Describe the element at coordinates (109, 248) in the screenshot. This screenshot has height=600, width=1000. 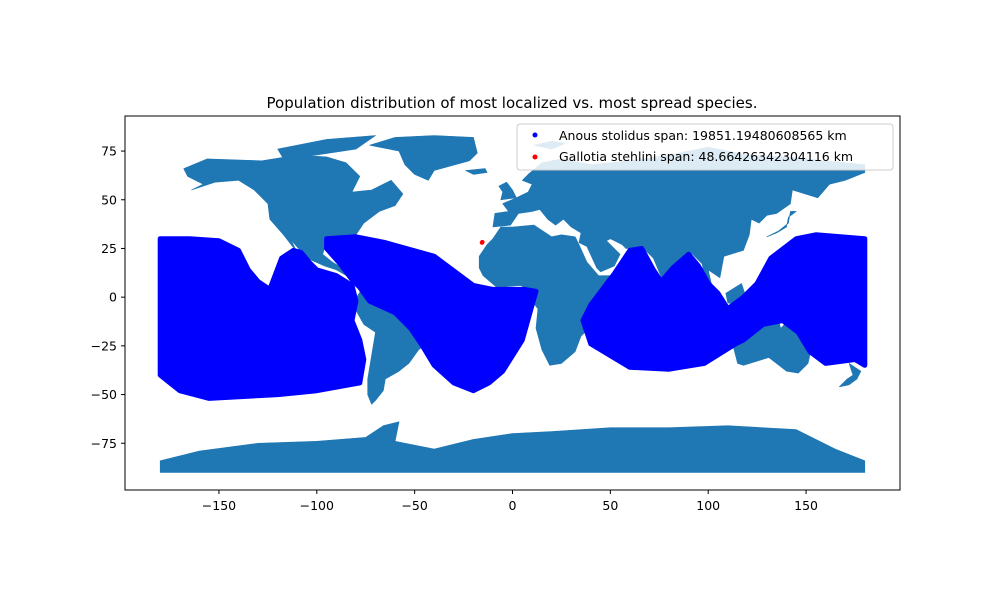
I see `y-tick-label: 25` at that location.